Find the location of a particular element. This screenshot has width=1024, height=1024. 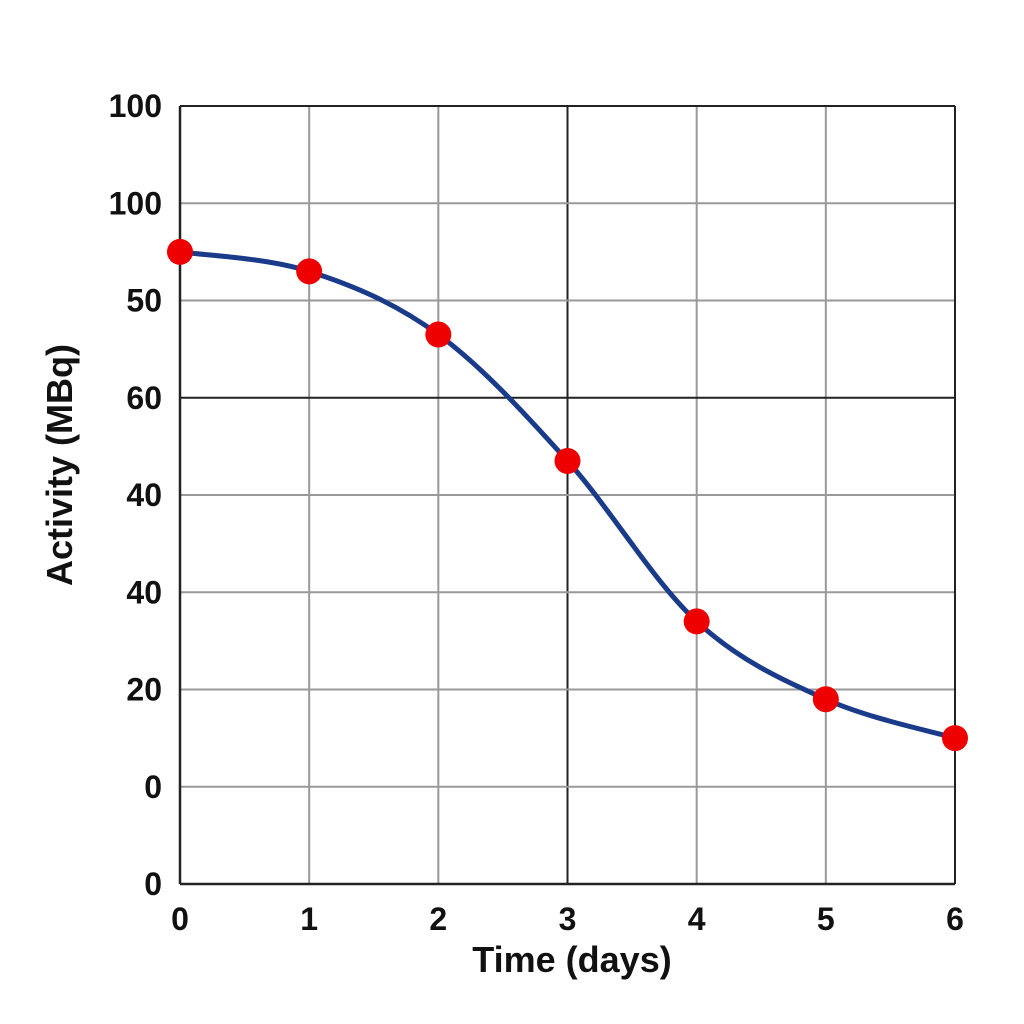

y-axis-title: Activity (MBq) is located at coordinates (59, 465).